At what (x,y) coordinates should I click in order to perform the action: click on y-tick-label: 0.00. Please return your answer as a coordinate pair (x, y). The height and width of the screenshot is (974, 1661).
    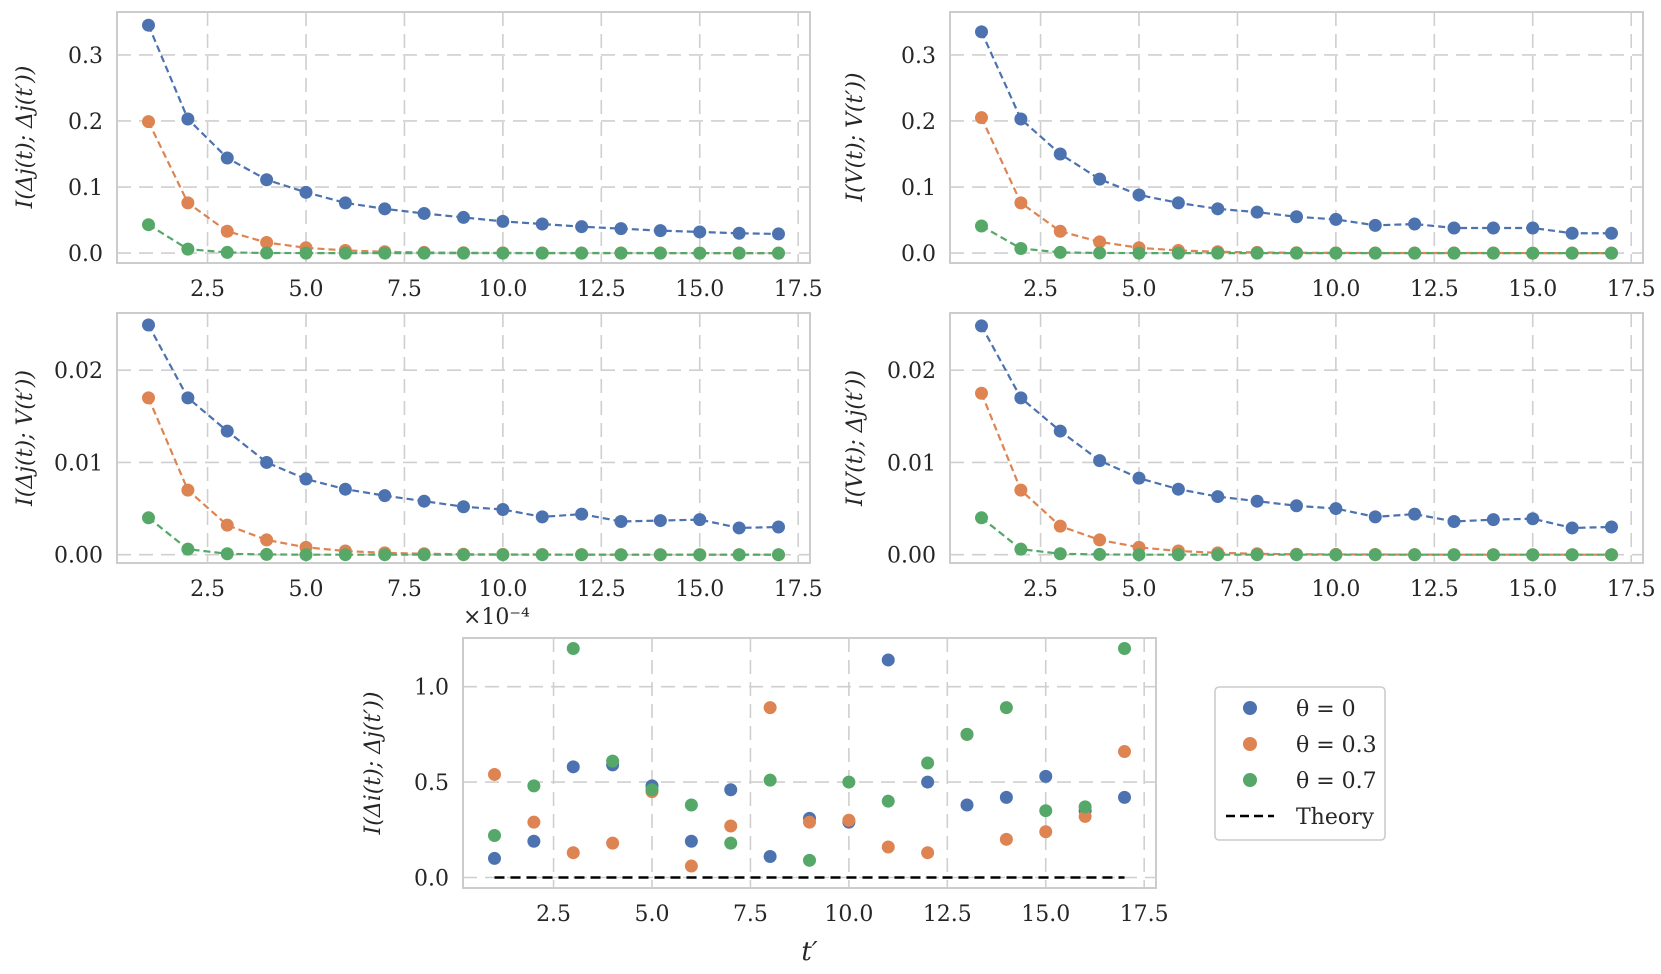
    Looking at the image, I should click on (911, 556).